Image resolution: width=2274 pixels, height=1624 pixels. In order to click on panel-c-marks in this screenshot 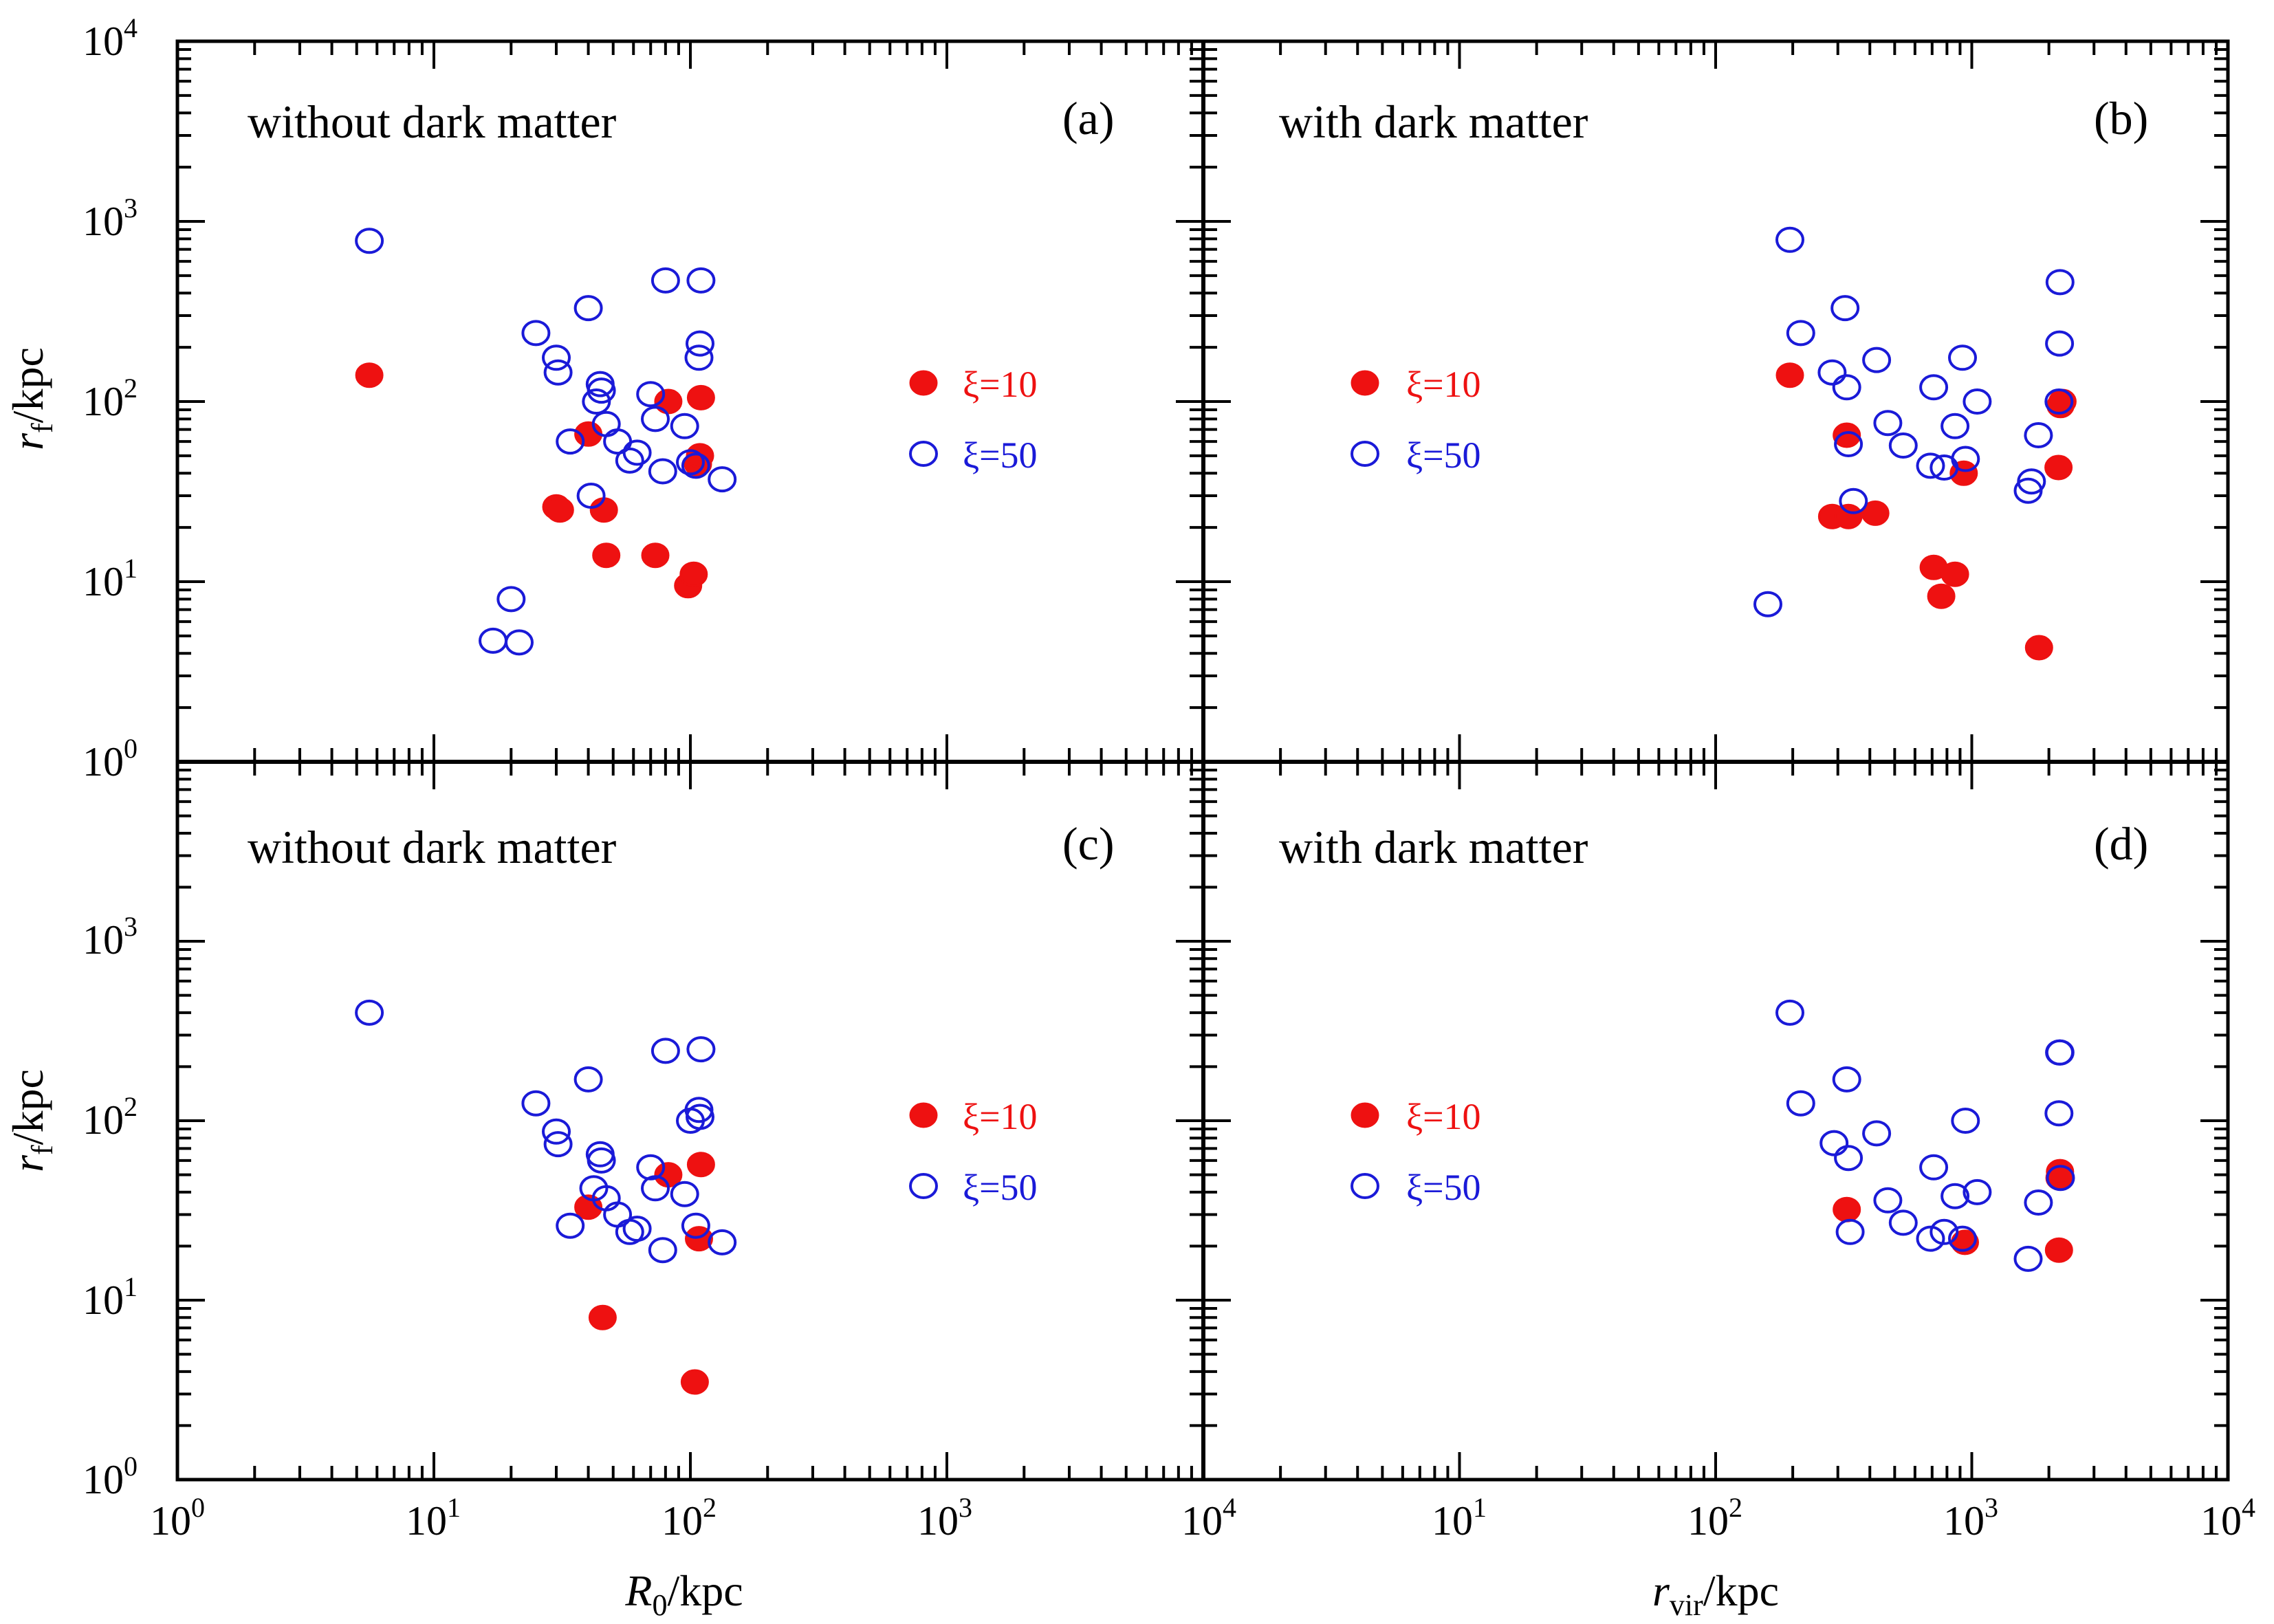, I will do `click(546, 1197)`.